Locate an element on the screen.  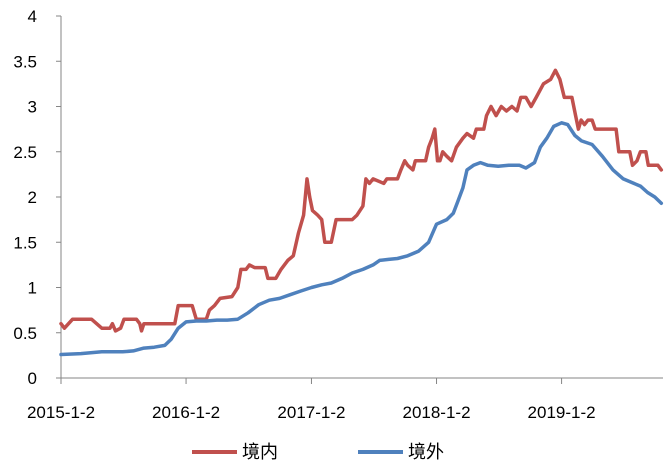
y-tick-label: 2.5 is located at coordinates (25, 152).